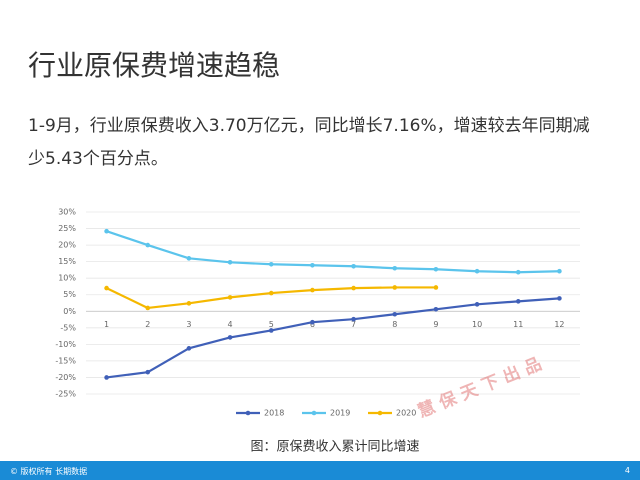  Describe the element at coordinates (154, 65) in the screenshot. I see `slide-title: 行业原保费增速趋稳` at that location.